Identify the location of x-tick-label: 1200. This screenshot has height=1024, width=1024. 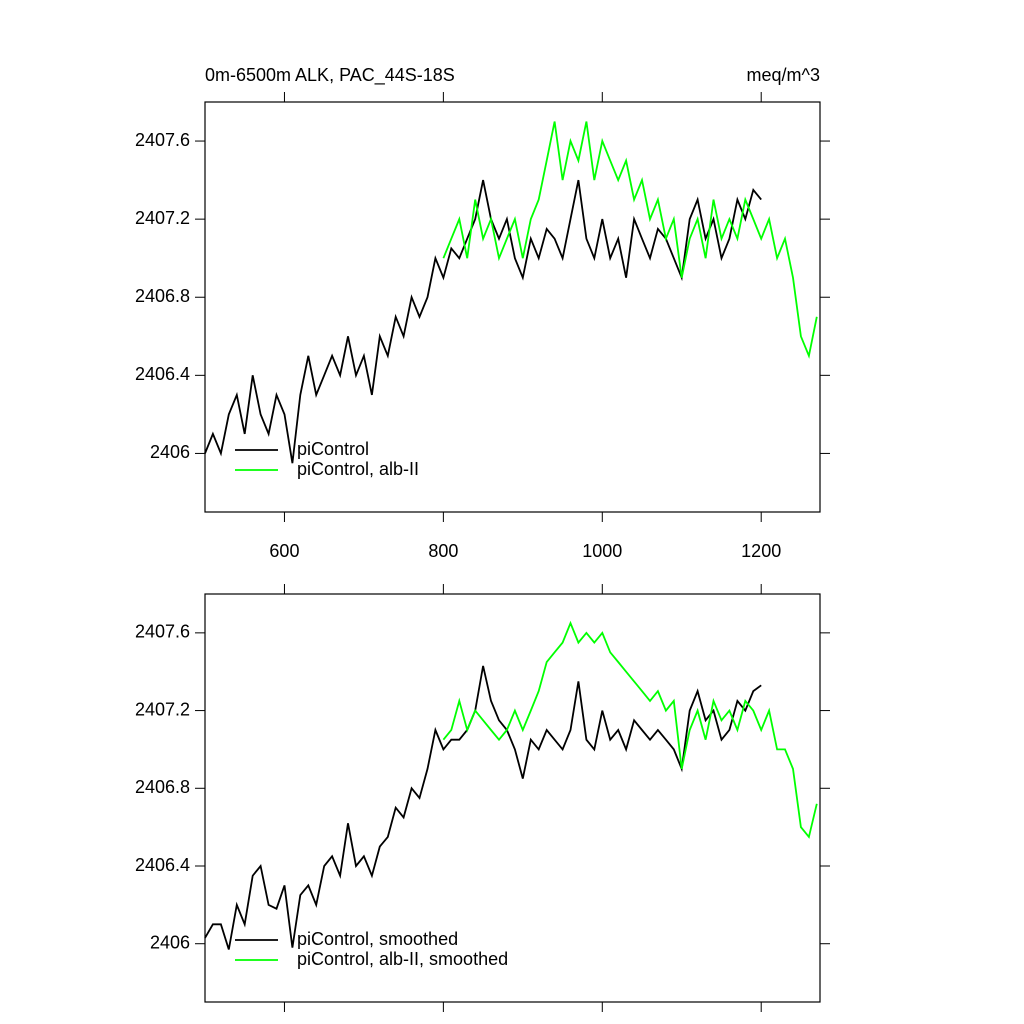
(761, 551).